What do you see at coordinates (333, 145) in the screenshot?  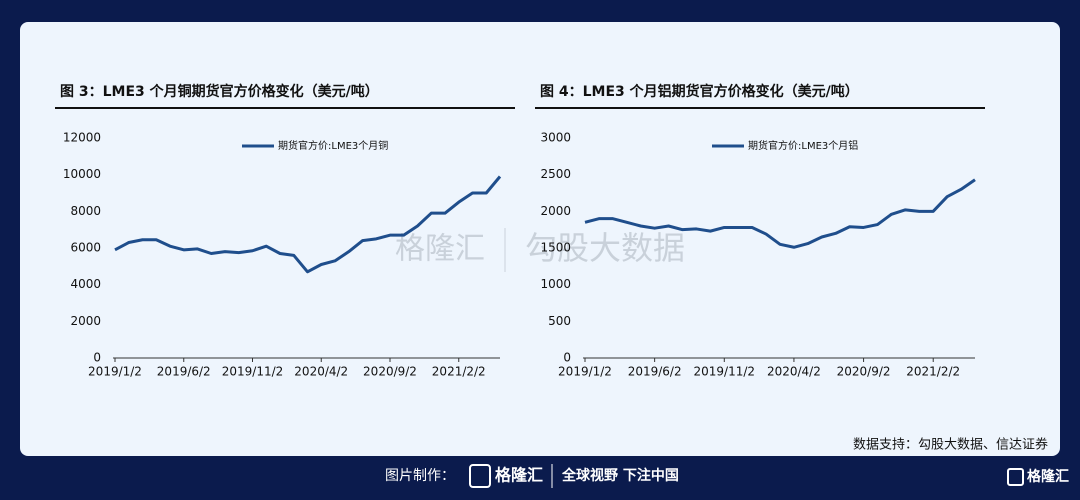 I see `legend-label: 期货官方价:LME3个月铜` at bounding box center [333, 145].